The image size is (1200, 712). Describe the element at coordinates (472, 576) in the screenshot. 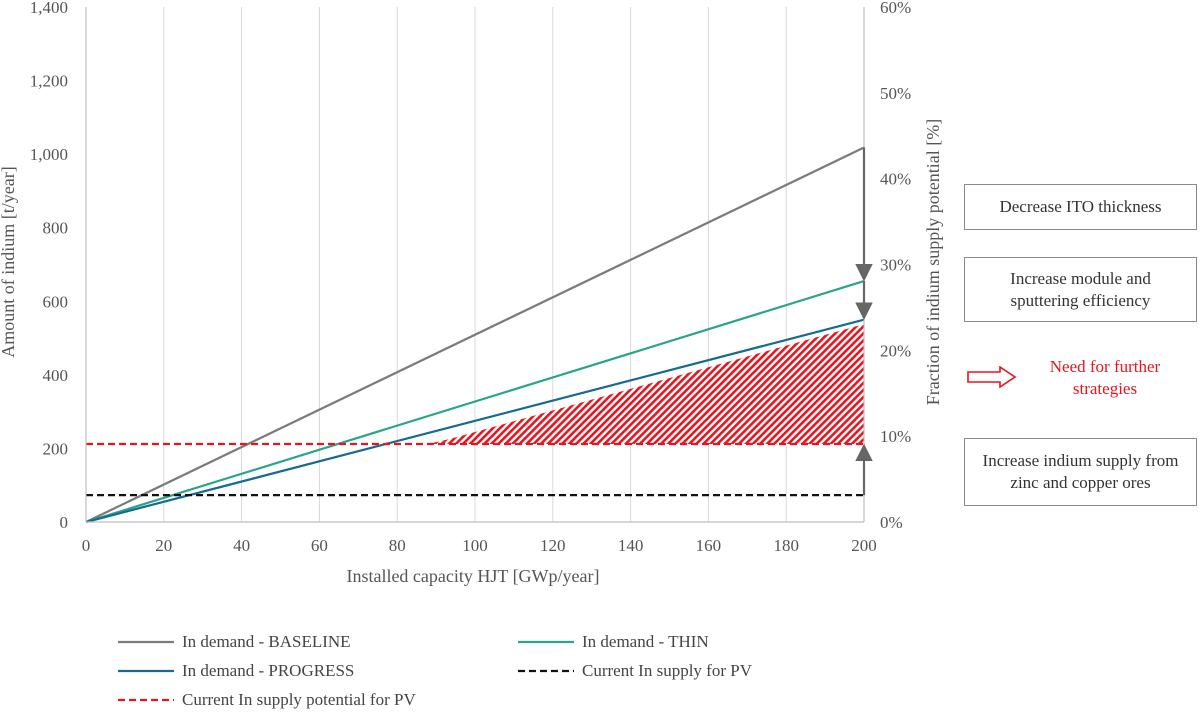

I see `x-axis-title: Installed capacity HJT [GWp/year]` at that location.